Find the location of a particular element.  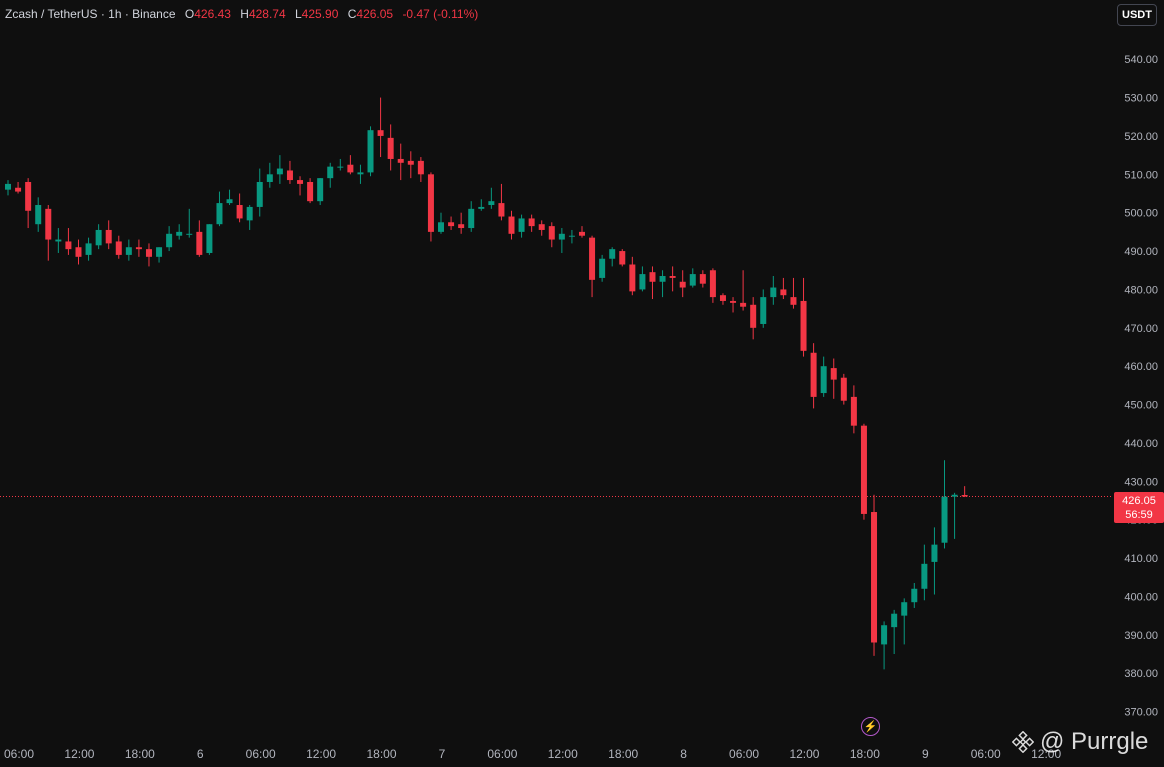

lightning-icon: ⚡ is located at coordinates (870, 726).